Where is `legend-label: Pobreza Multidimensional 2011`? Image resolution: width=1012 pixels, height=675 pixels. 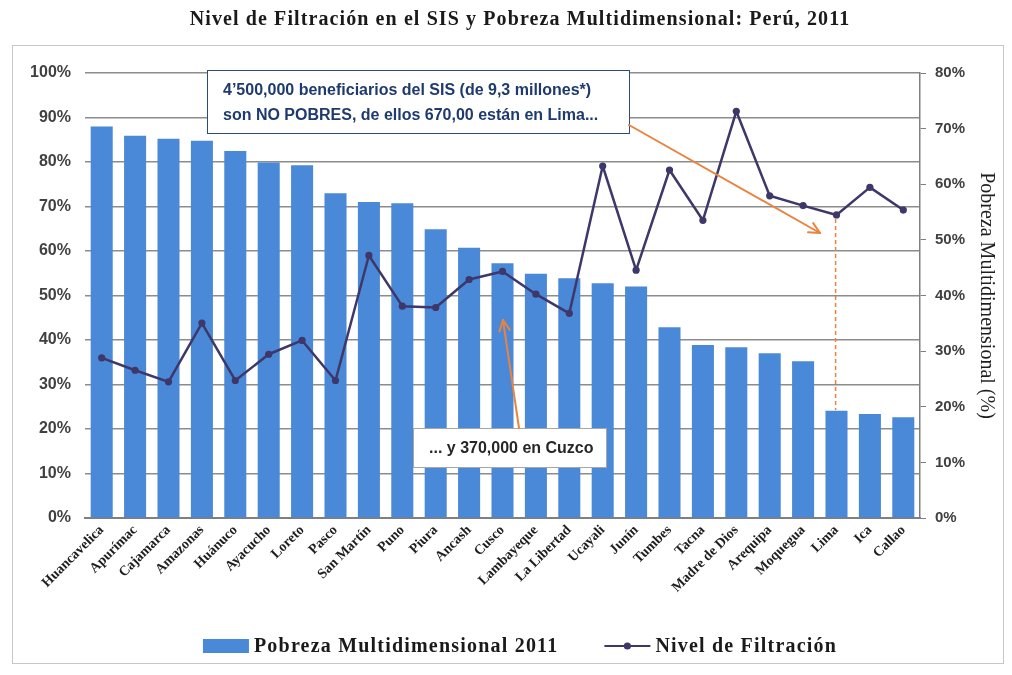
legend-label: Pobreza Multidimensional 2011 is located at coordinates (406, 645).